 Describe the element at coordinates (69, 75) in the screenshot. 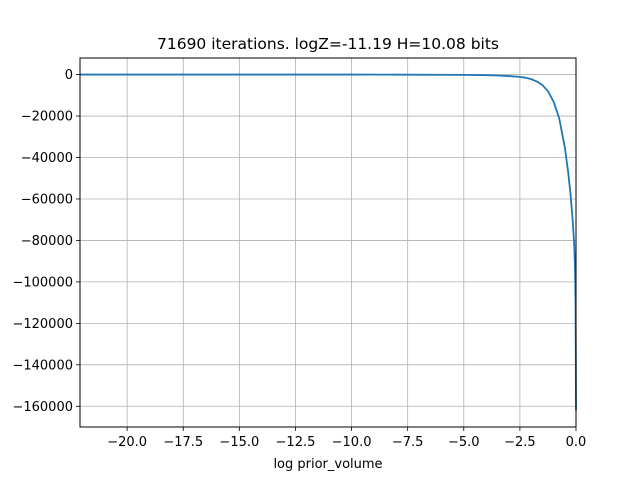

I see `y-tick-label: 0` at that location.